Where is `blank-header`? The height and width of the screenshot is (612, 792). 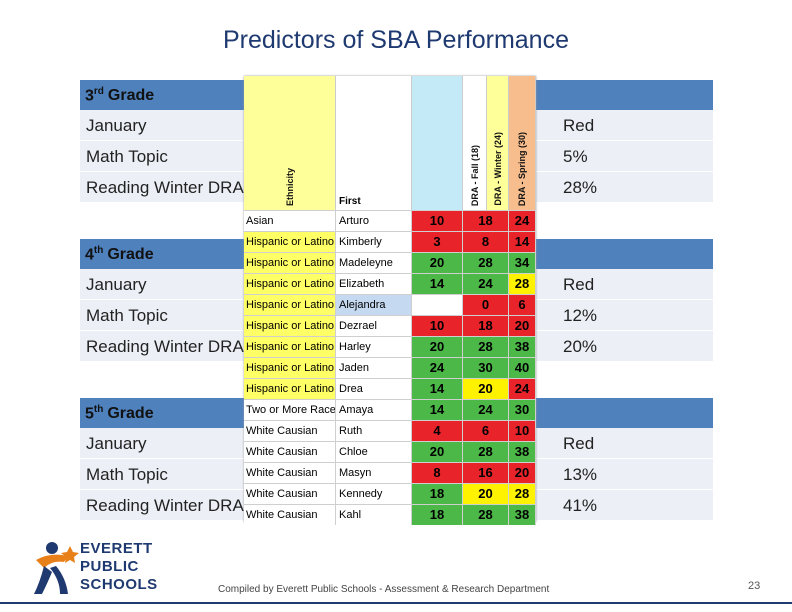 blank-header is located at coordinates (437, 143).